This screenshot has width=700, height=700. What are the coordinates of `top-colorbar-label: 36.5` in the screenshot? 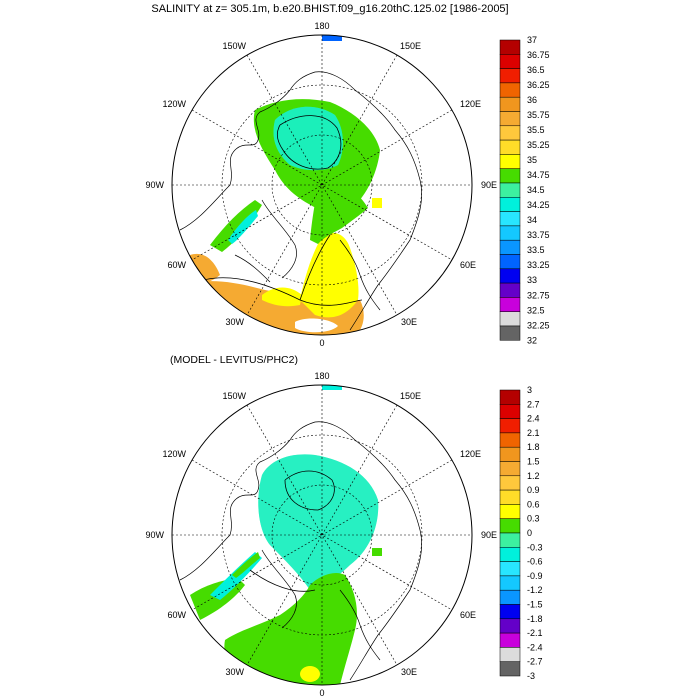 It's located at (536, 70).